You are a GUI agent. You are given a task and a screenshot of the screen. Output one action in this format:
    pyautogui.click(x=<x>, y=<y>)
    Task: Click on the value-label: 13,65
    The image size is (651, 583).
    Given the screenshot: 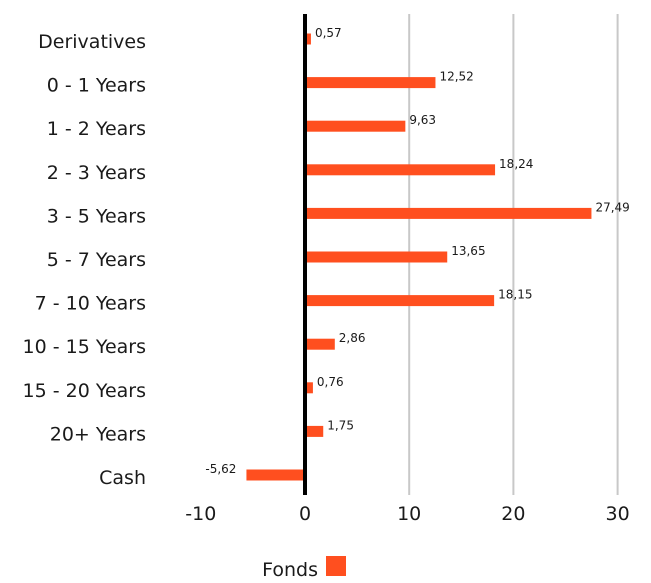 What is the action you would take?
    pyautogui.click(x=468, y=251)
    